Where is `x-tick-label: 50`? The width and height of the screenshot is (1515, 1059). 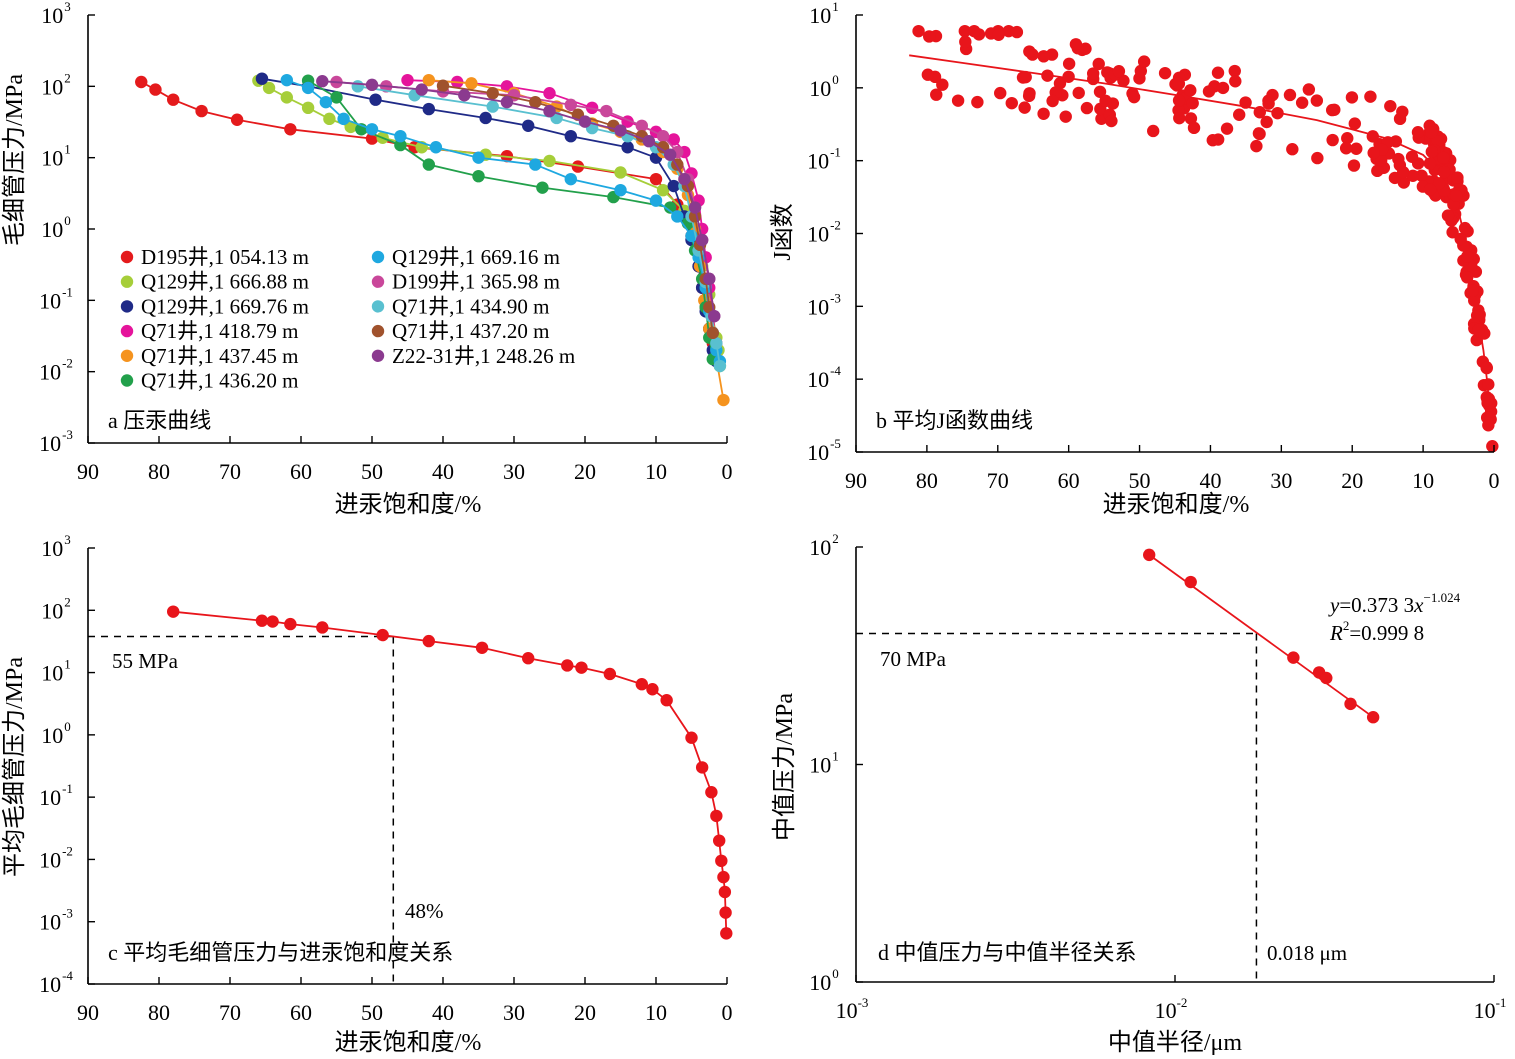 x-tick-label: 50 is located at coordinates (372, 1012).